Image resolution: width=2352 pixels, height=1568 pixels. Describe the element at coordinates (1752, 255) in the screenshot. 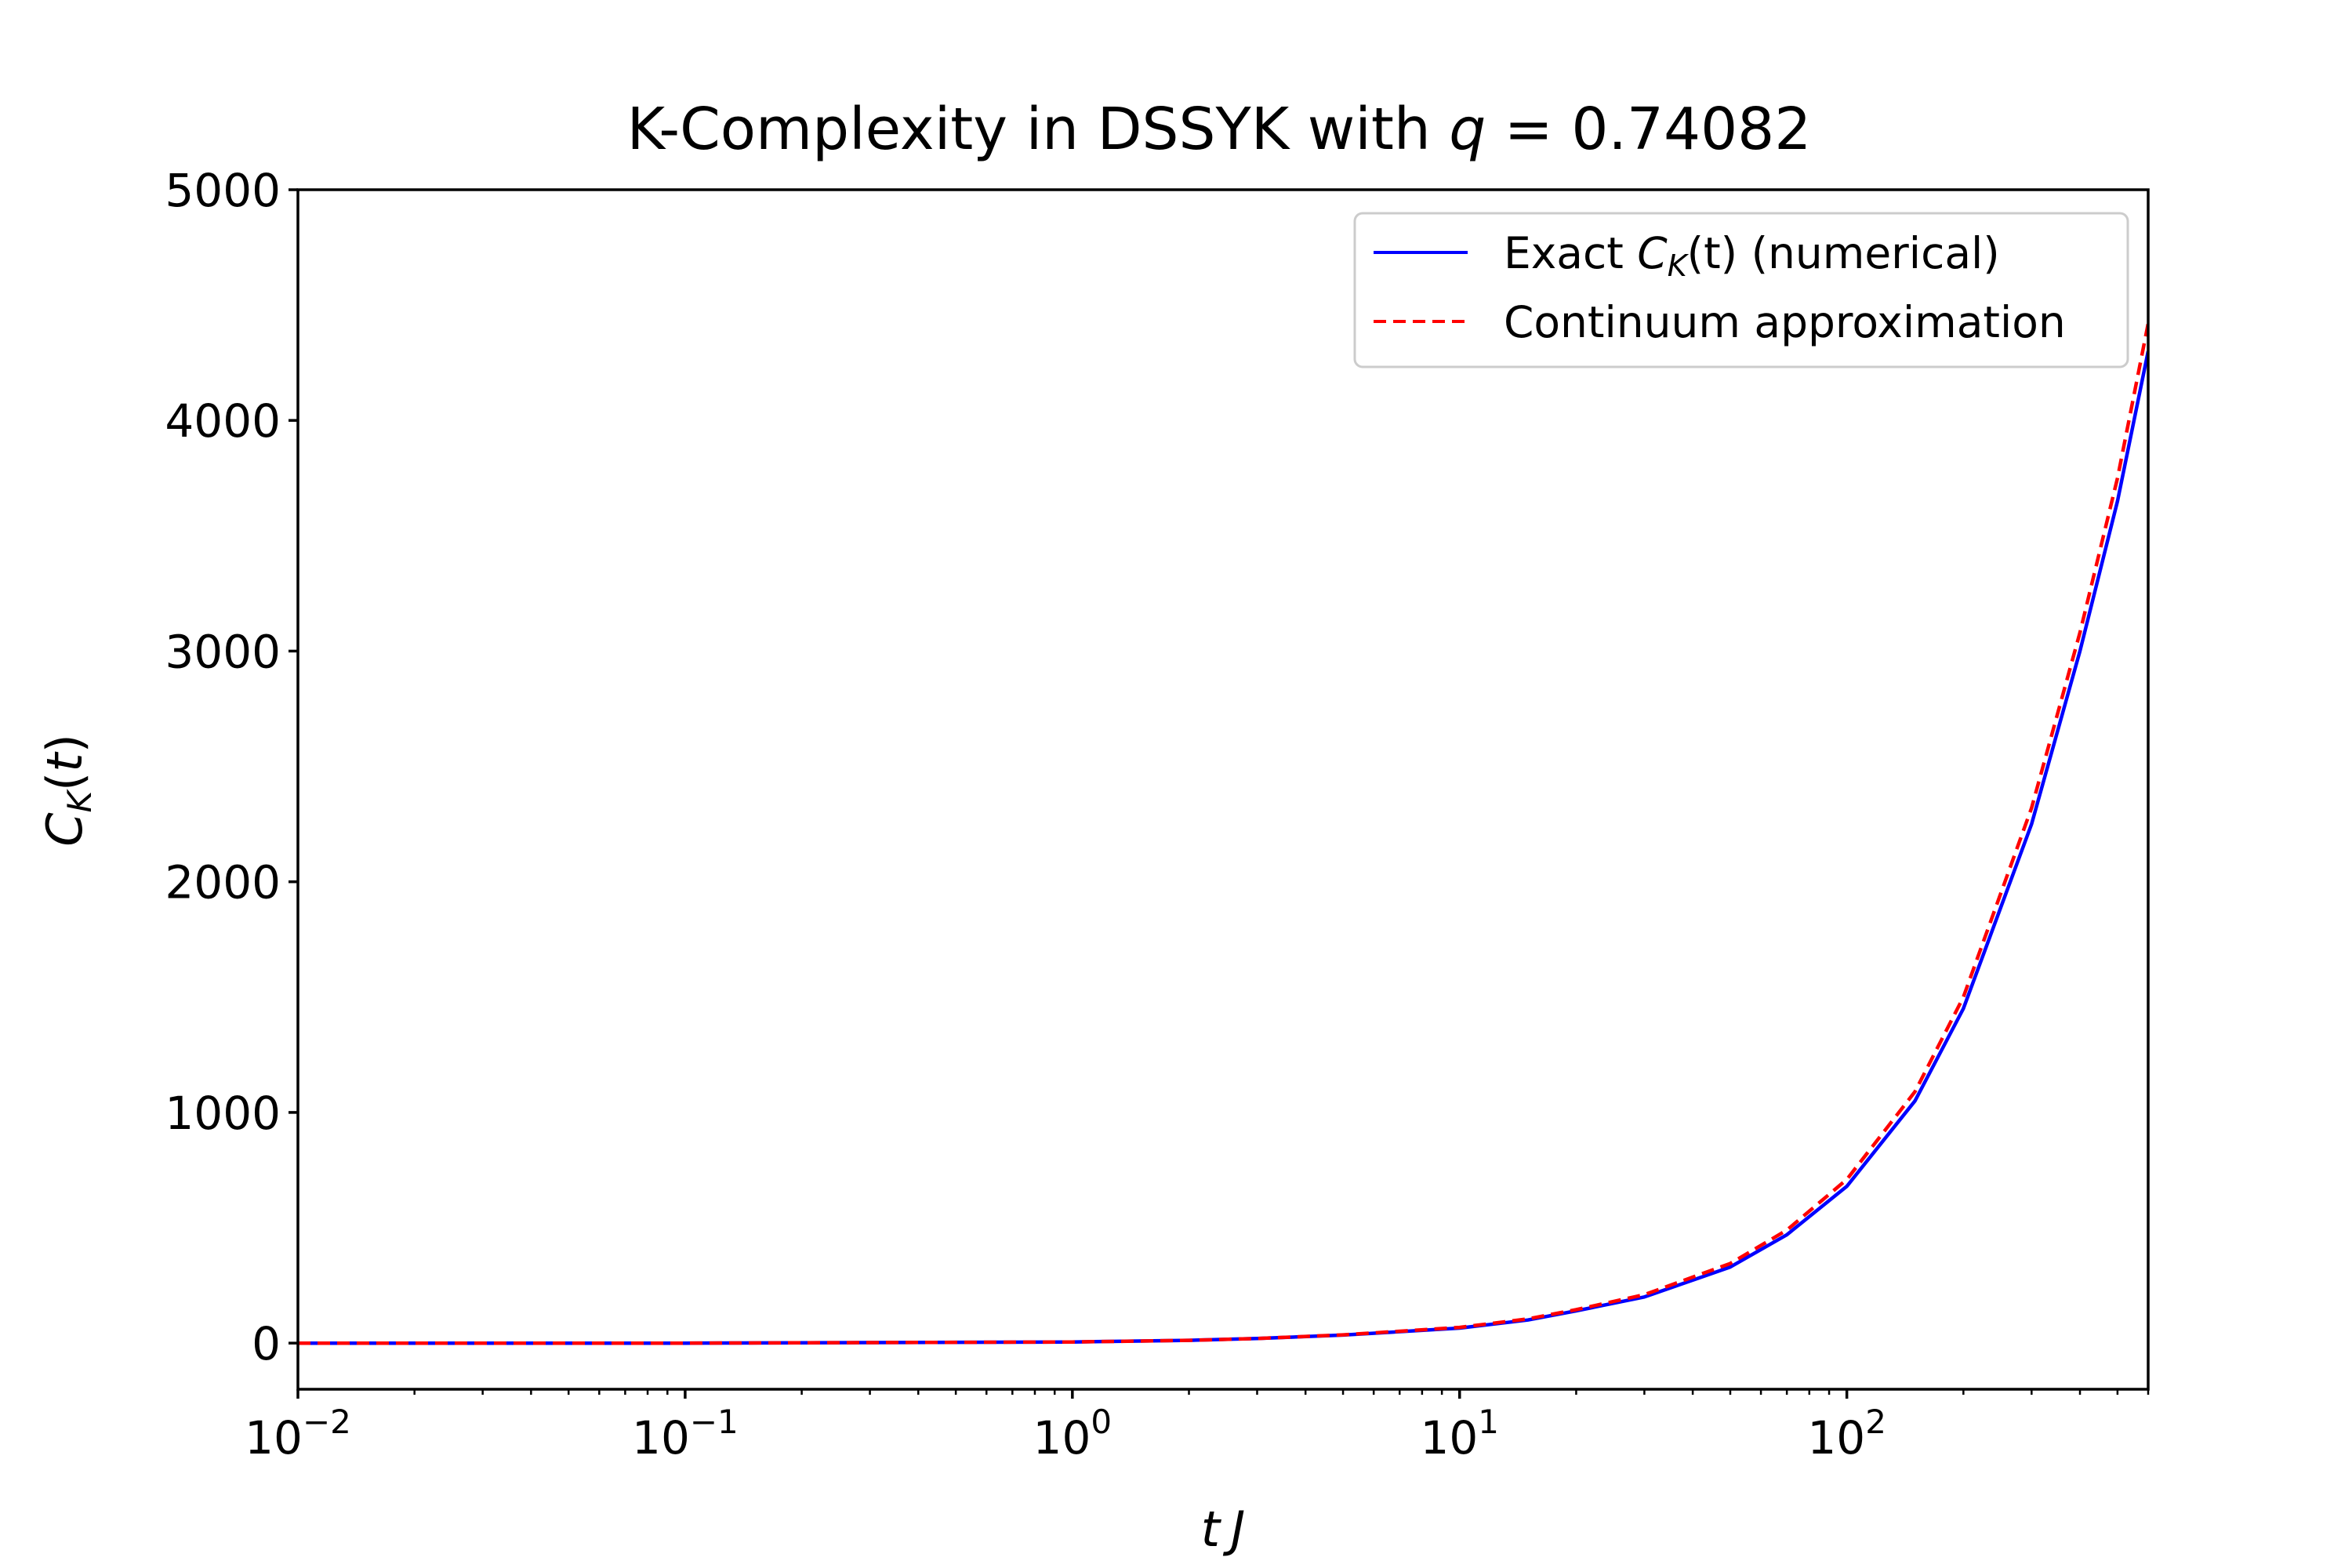

I see `legend-label-exact: Exact CK(t) (numerical)` at that location.